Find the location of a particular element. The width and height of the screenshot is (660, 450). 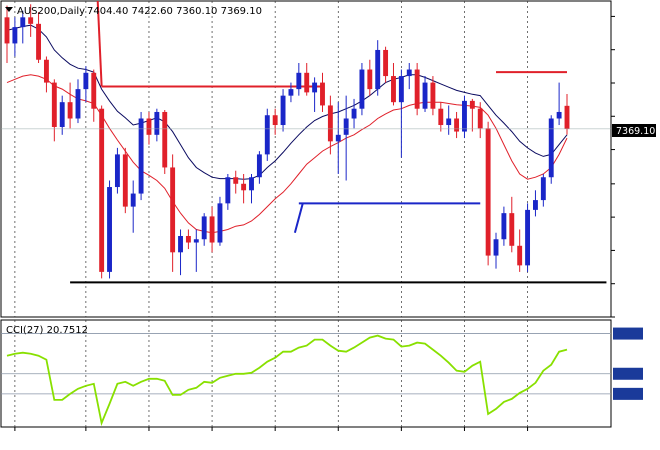

current-price-tag-bg is located at coordinates (634, 130).